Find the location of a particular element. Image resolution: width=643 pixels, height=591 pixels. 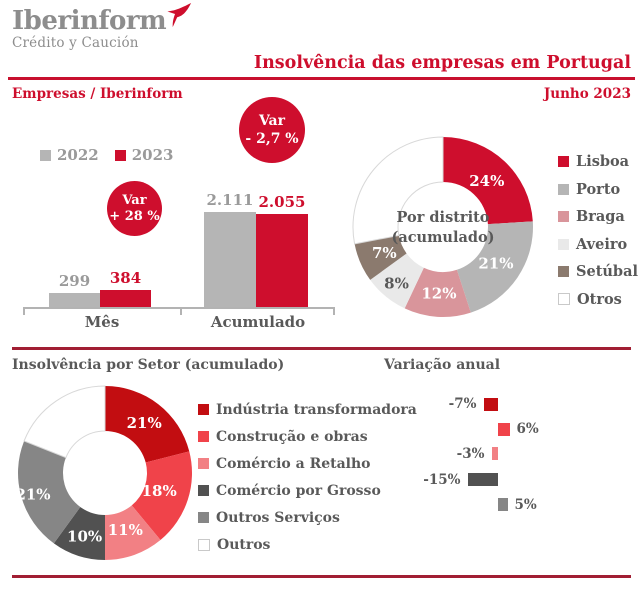

legend-swatch-comercio-a-retalho is located at coordinates (203, 463).